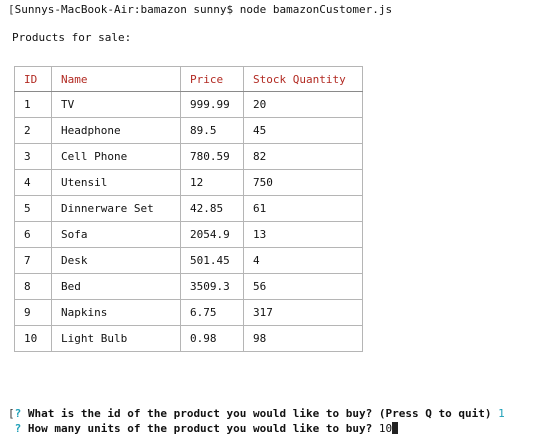  I want to click on cell-stock: 4, so click(303, 260).